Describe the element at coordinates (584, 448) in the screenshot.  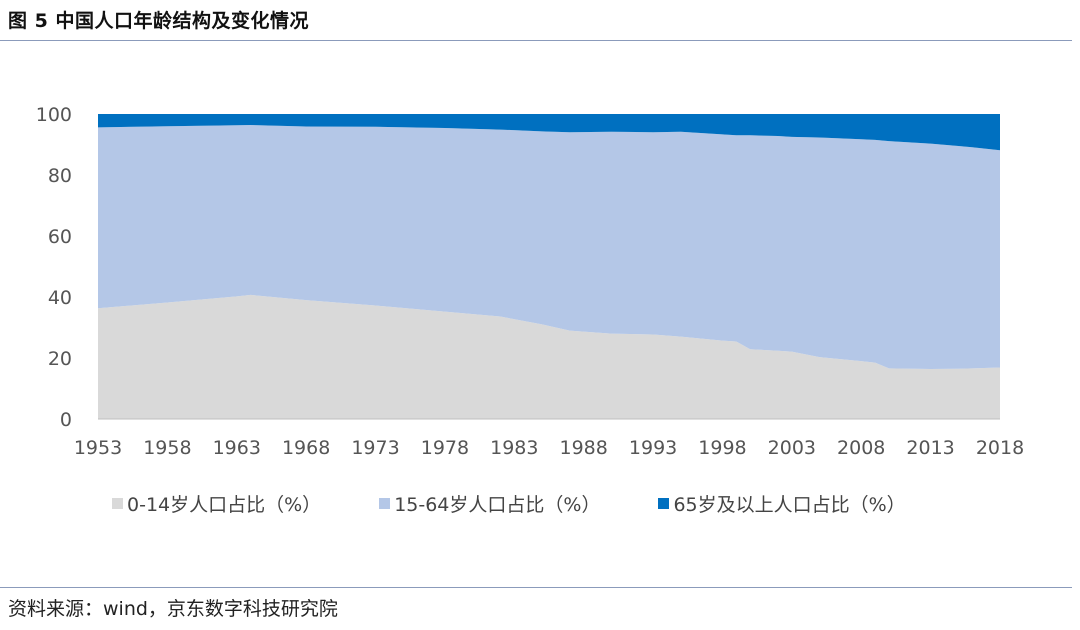
I see `x-tick-label: 1988` at that location.